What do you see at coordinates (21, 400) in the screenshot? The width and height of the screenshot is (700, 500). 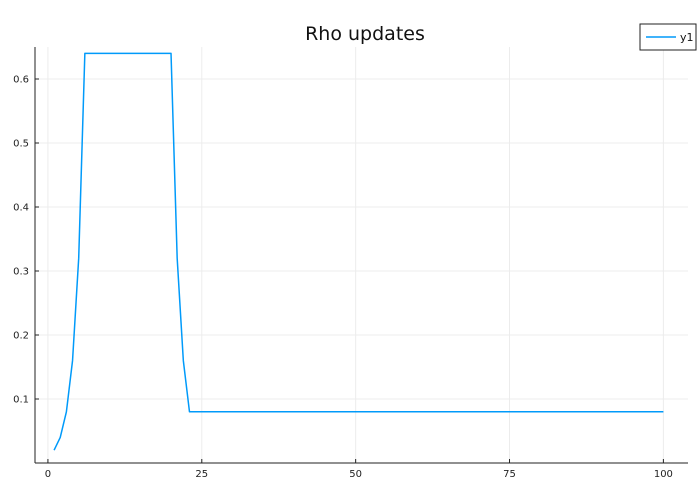 I see `y-tick-label: 0.1` at bounding box center [21, 400].